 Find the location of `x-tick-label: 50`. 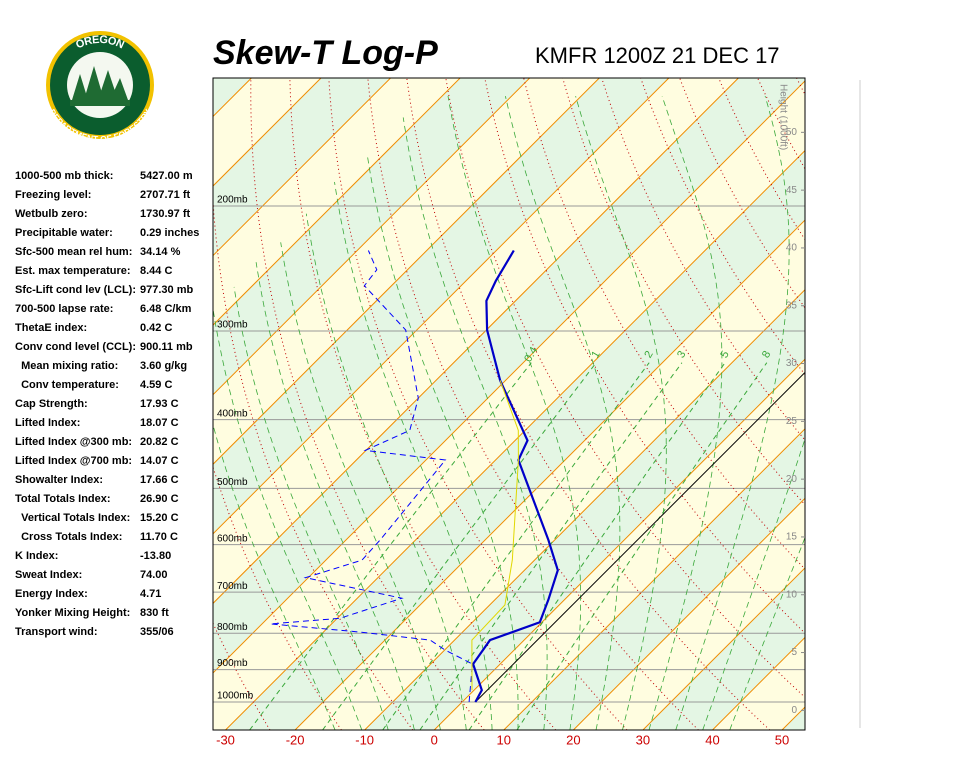

x-tick-label: 50 is located at coordinates (782, 739).